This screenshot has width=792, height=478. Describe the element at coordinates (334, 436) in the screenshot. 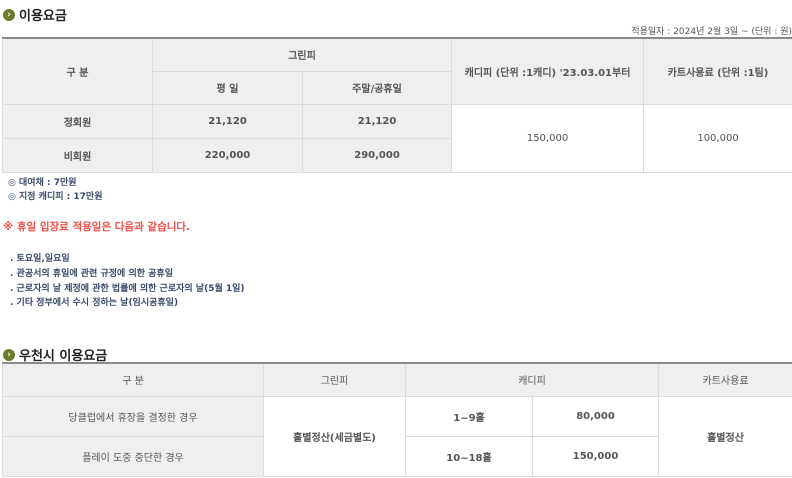

I see `green-fee: 홀별정산(세금별도)` at that location.